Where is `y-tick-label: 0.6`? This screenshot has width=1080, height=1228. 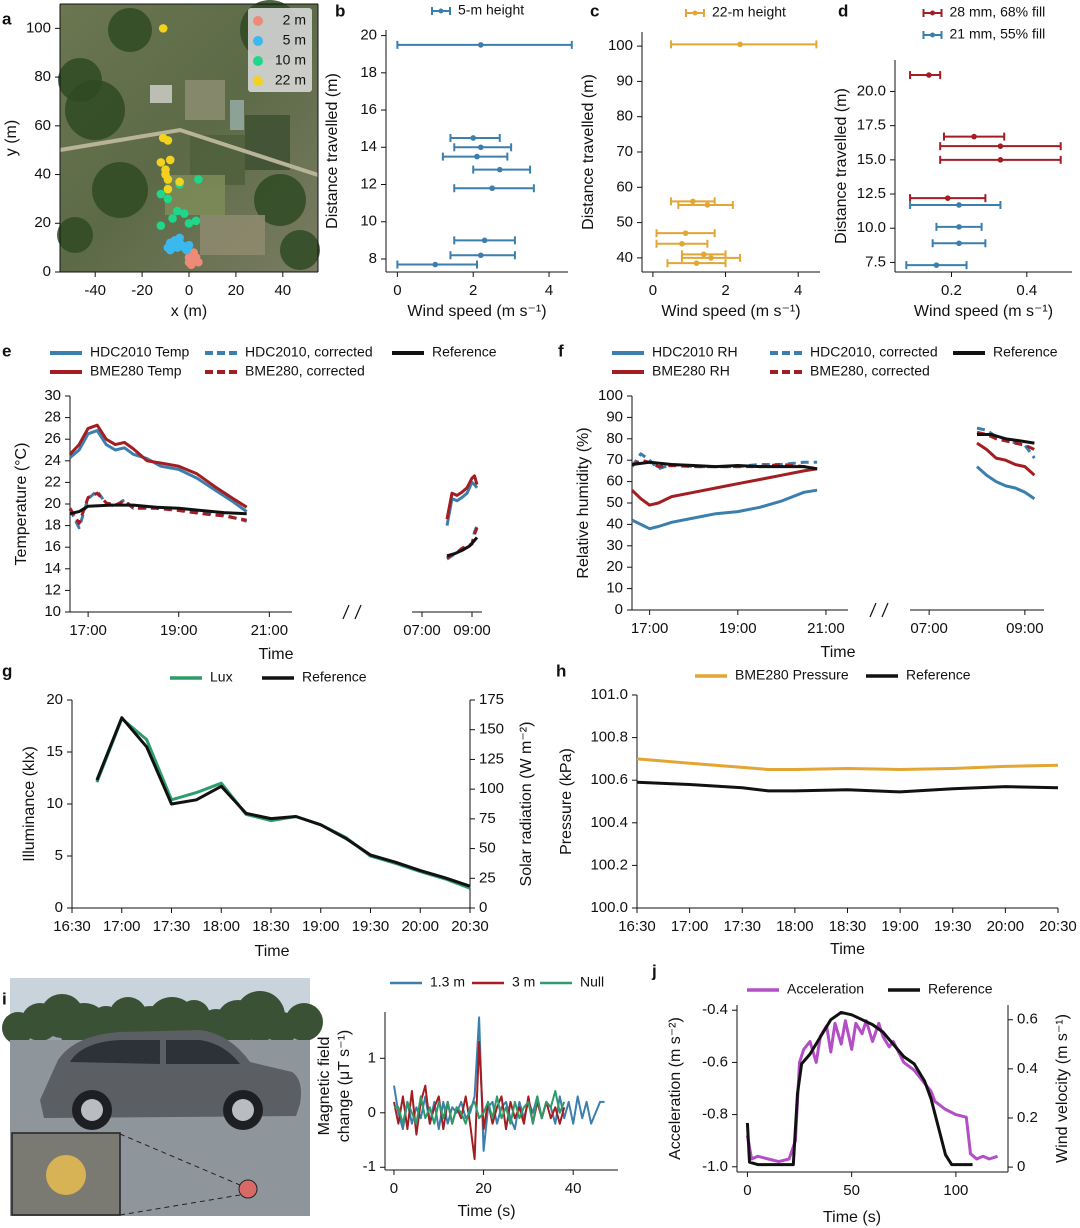
y-tick-label: 0.6 is located at coordinates (1027, 1019).